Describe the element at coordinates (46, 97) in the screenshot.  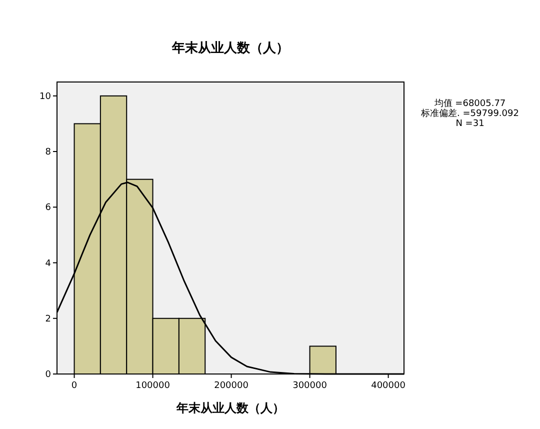
I see `y-tick-label: 10` at that location.